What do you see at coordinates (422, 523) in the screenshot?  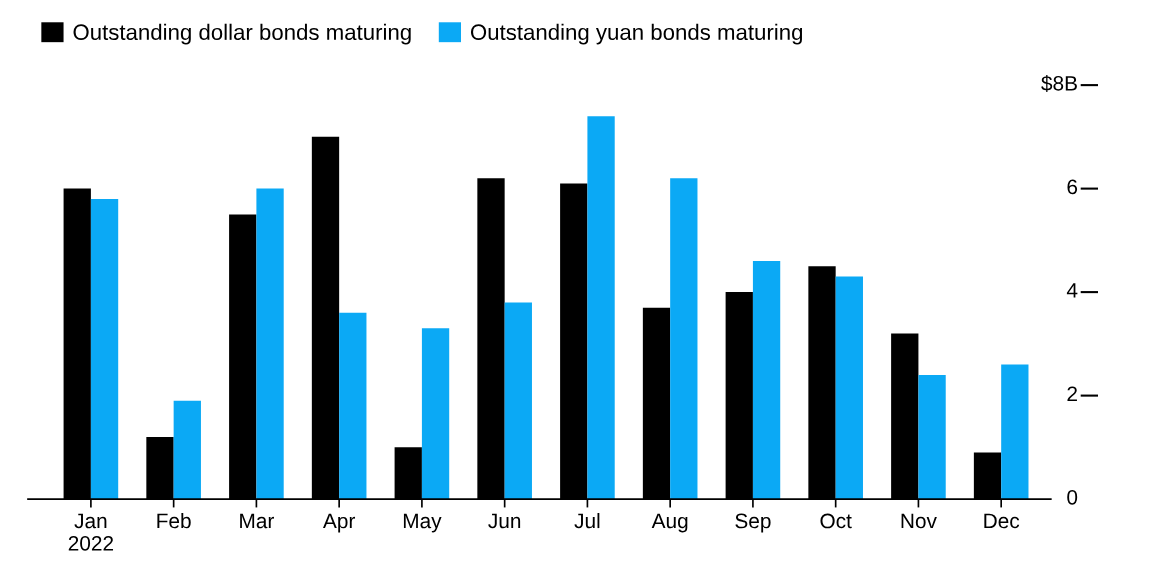 I see `x-tick-label: May` at bounding box center [422, 523].